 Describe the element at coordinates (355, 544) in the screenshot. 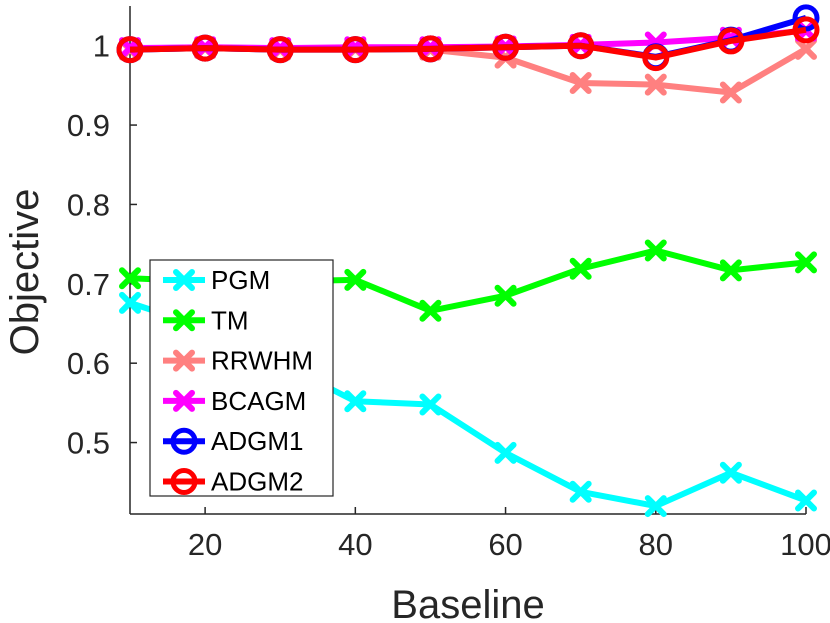

I see `x-tick-label: 40` at that location.